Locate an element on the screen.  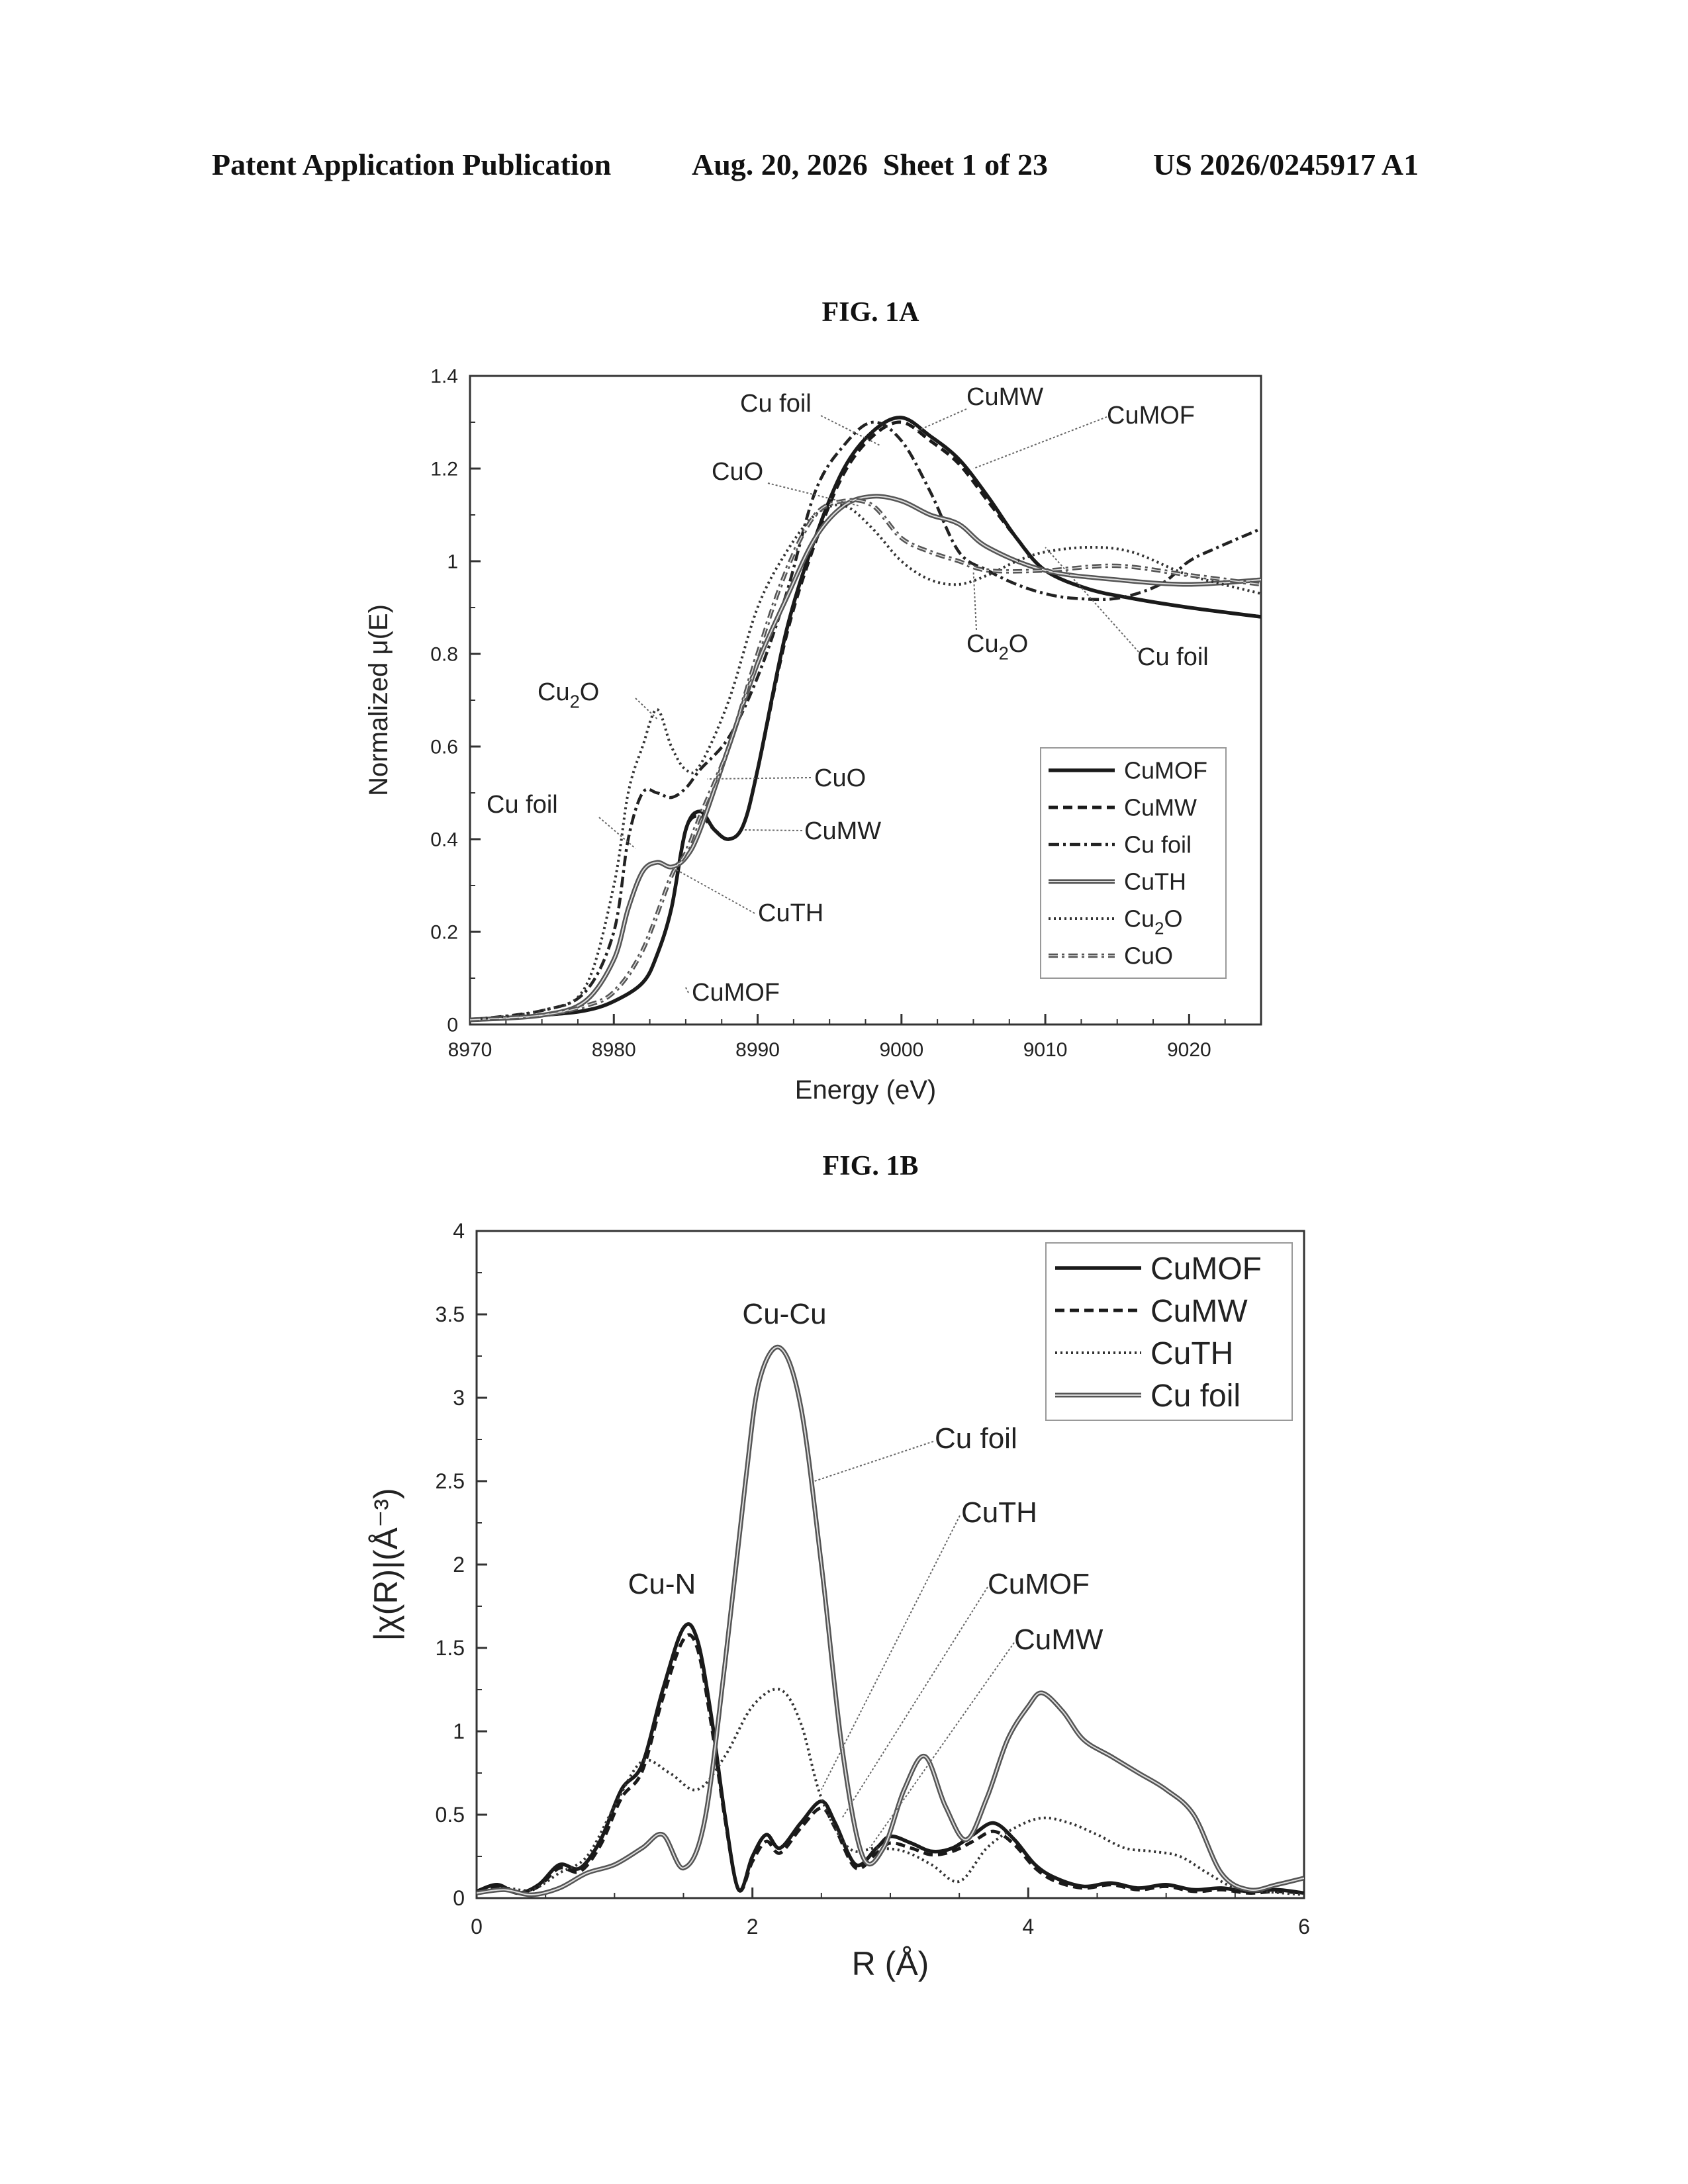
fig1a-xlabel: Energy (eV) is located at coordinates (865, 1090).